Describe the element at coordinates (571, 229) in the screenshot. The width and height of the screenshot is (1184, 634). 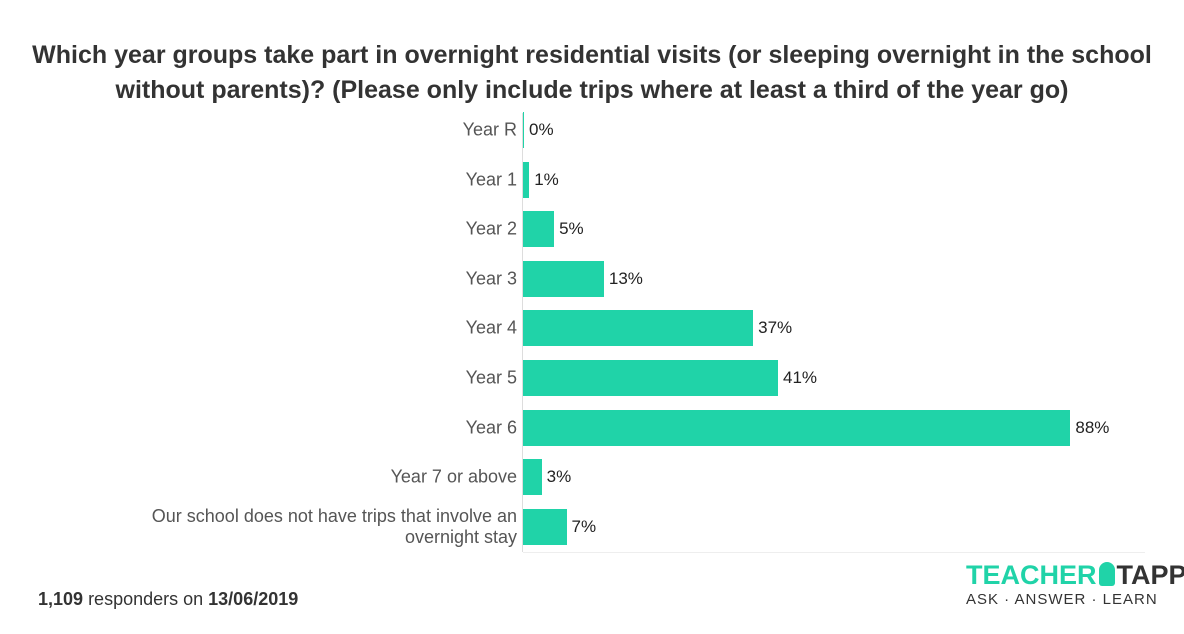
I see `value-label: 5%` at that location.